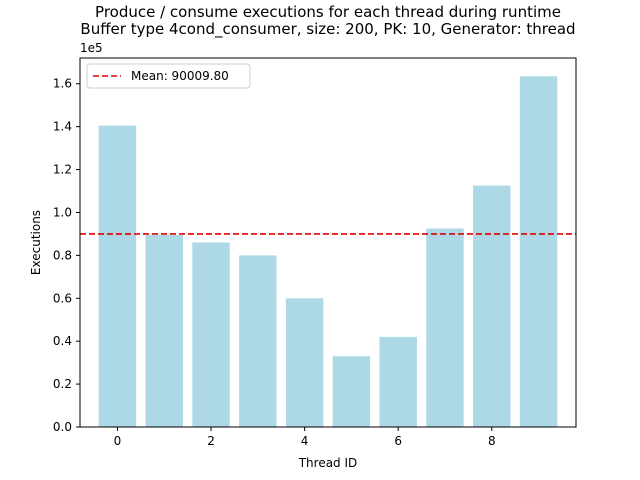 Image resolution: width=640 pixels, height=480 pixels. I want to click on x-tick-label: 4, so click(305, 441).